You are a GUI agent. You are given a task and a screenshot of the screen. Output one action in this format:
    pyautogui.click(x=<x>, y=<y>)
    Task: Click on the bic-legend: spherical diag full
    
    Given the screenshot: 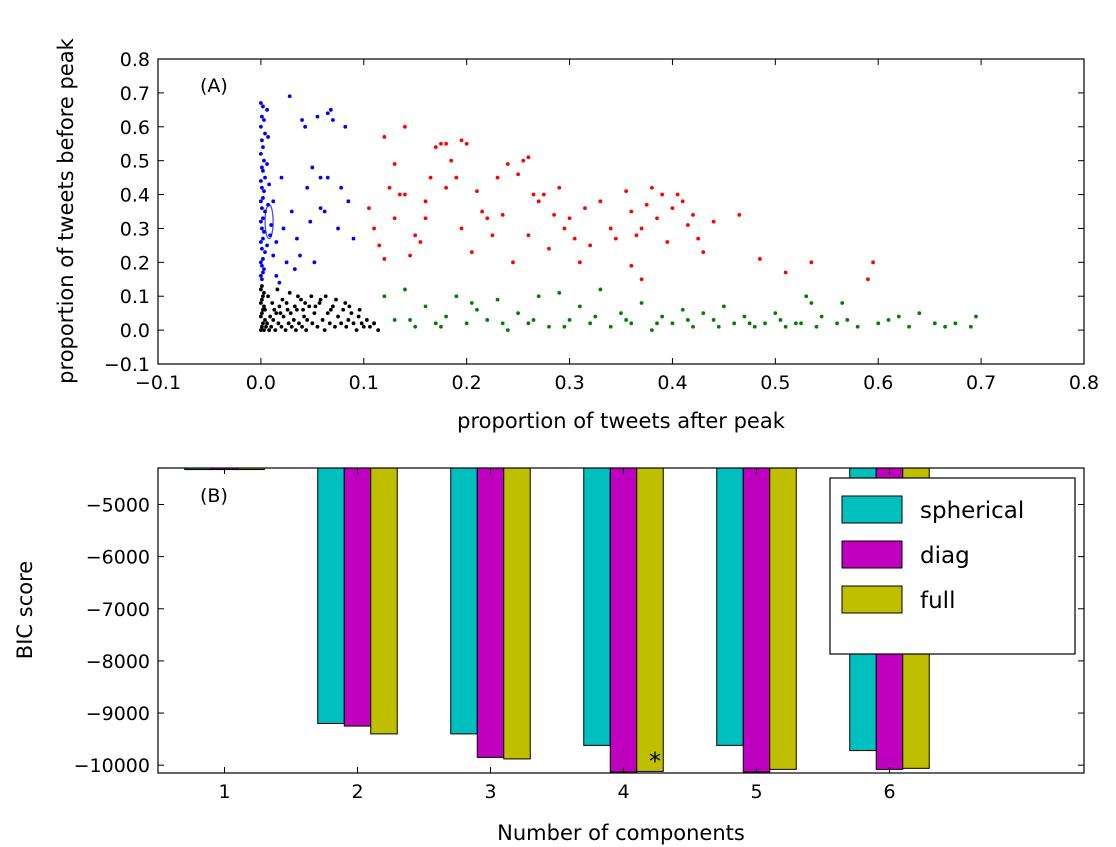 What is the action you would take?
    pyautogui.click(x=952, y=566)
    